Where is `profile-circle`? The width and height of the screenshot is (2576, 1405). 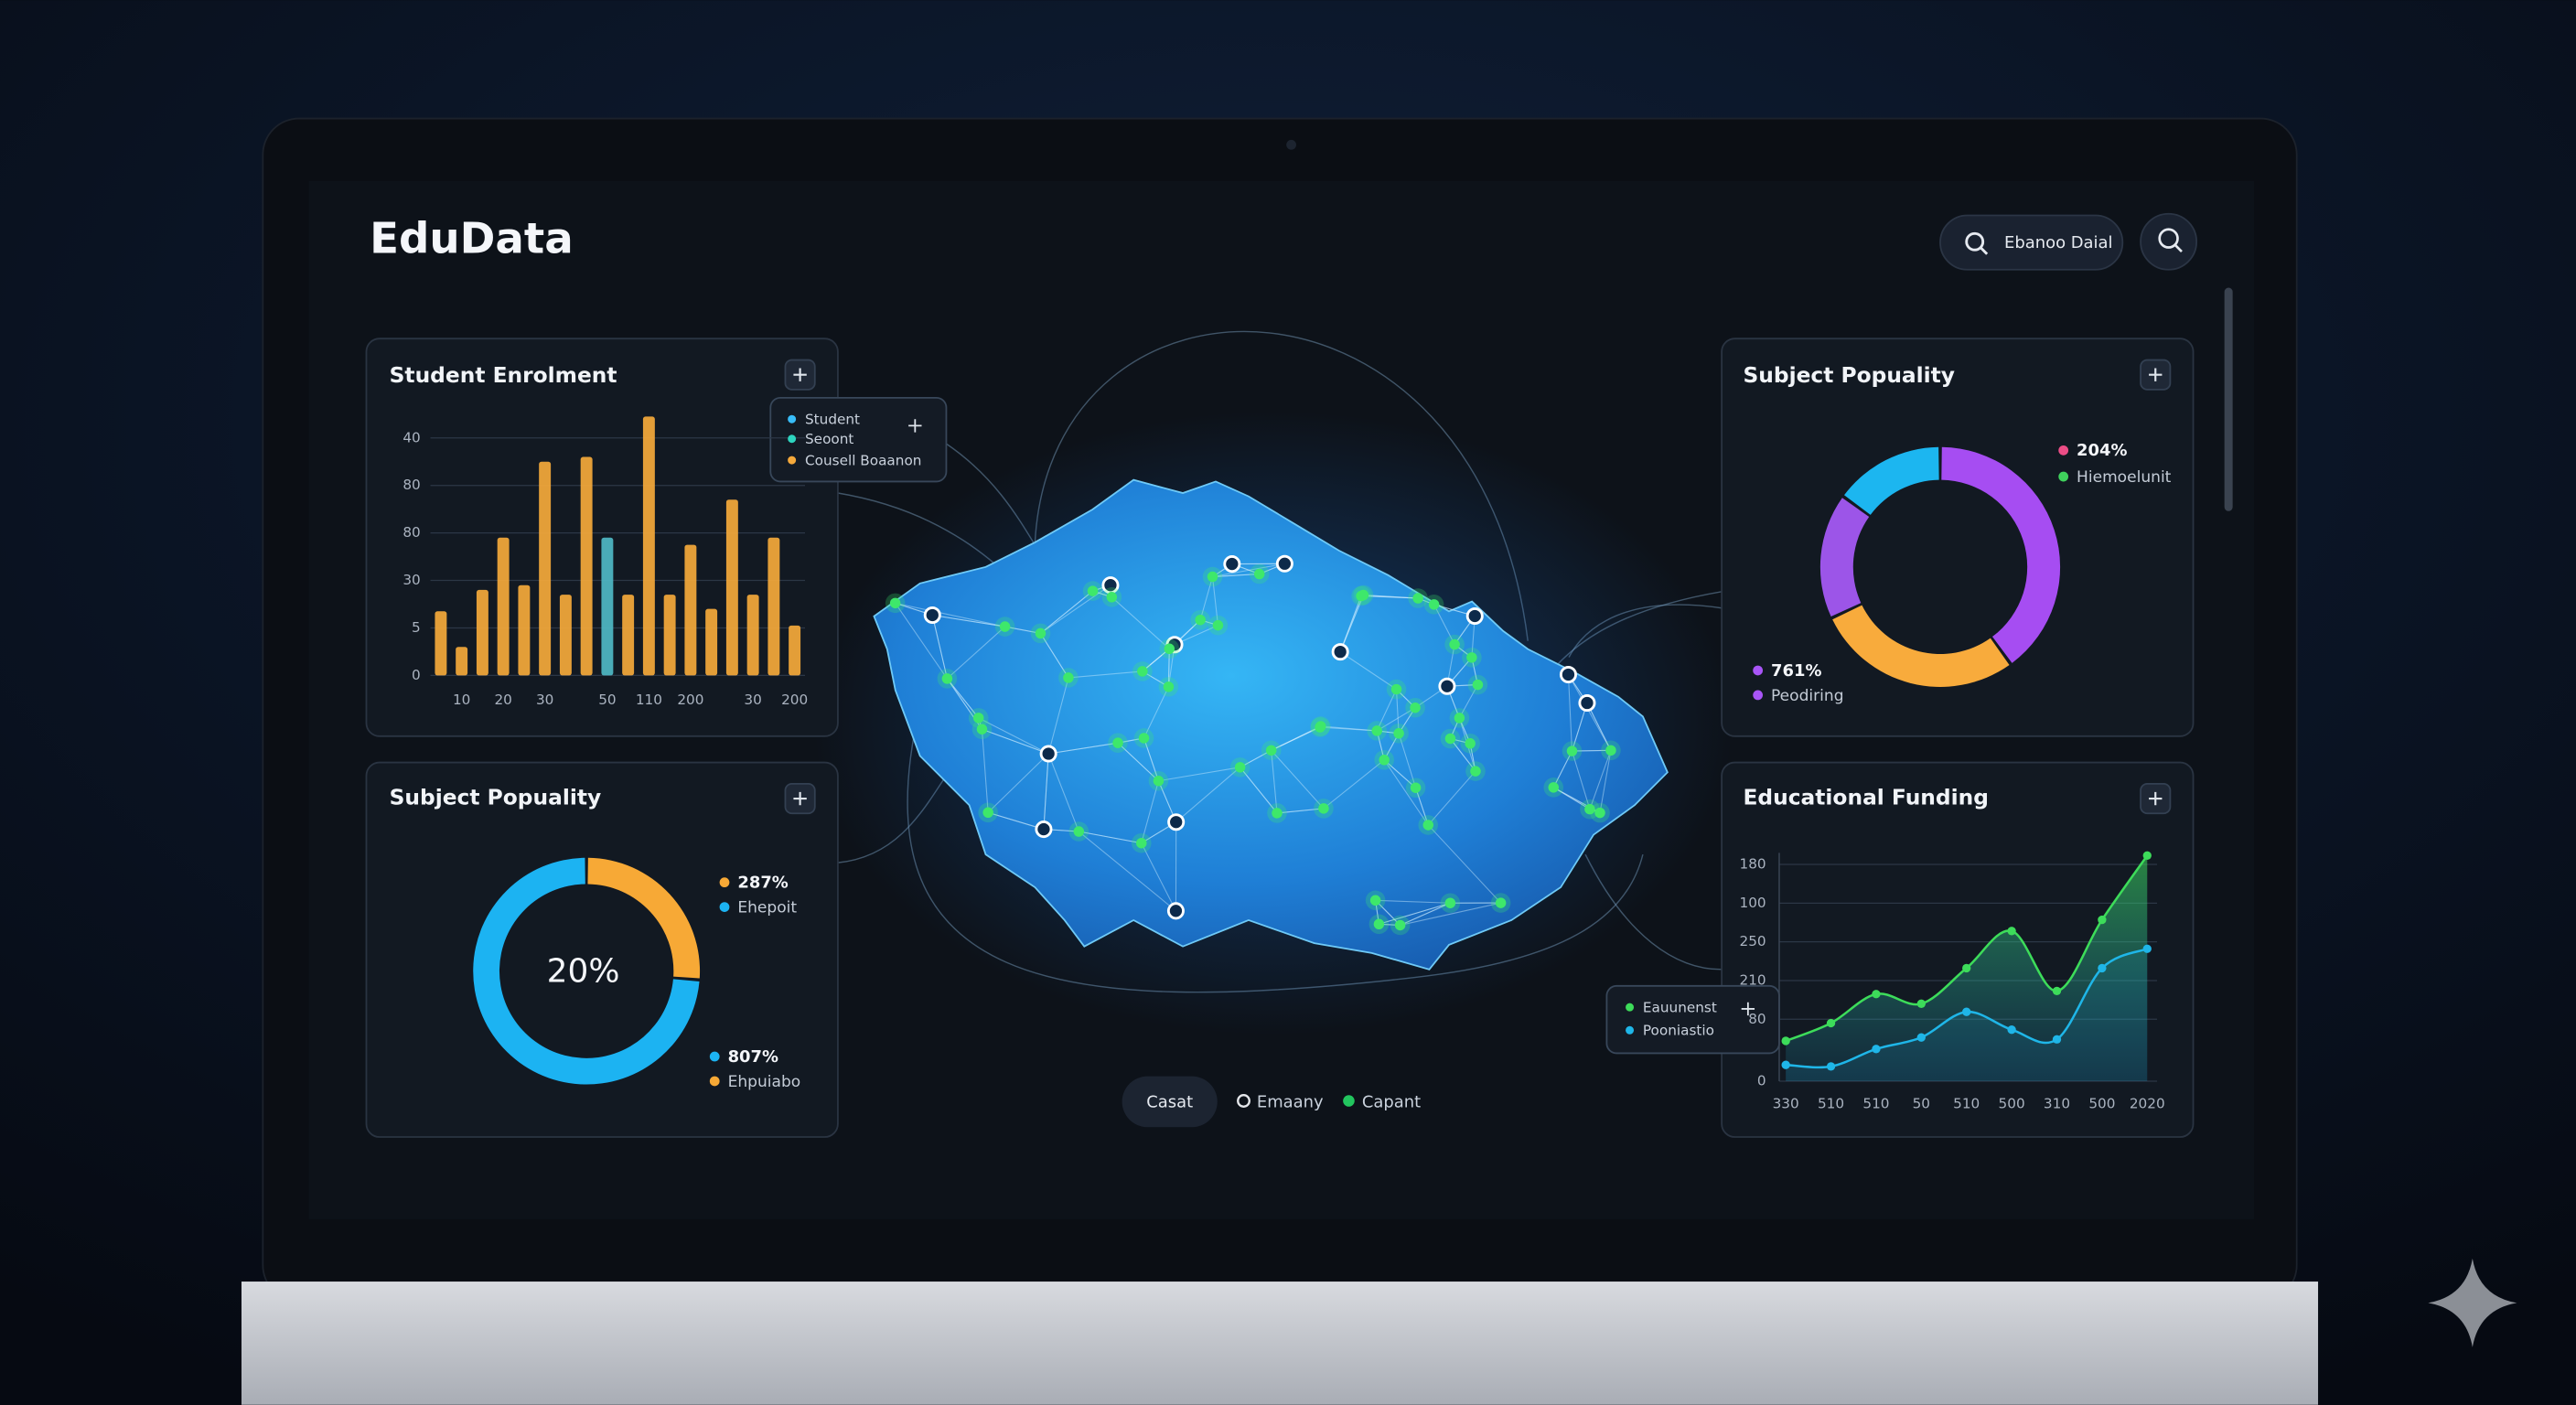 profile-circle is located at coordinates (2169, 241).